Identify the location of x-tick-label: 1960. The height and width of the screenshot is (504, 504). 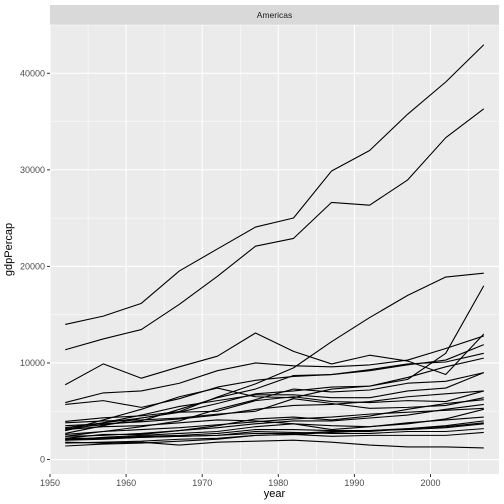
(126, 483).